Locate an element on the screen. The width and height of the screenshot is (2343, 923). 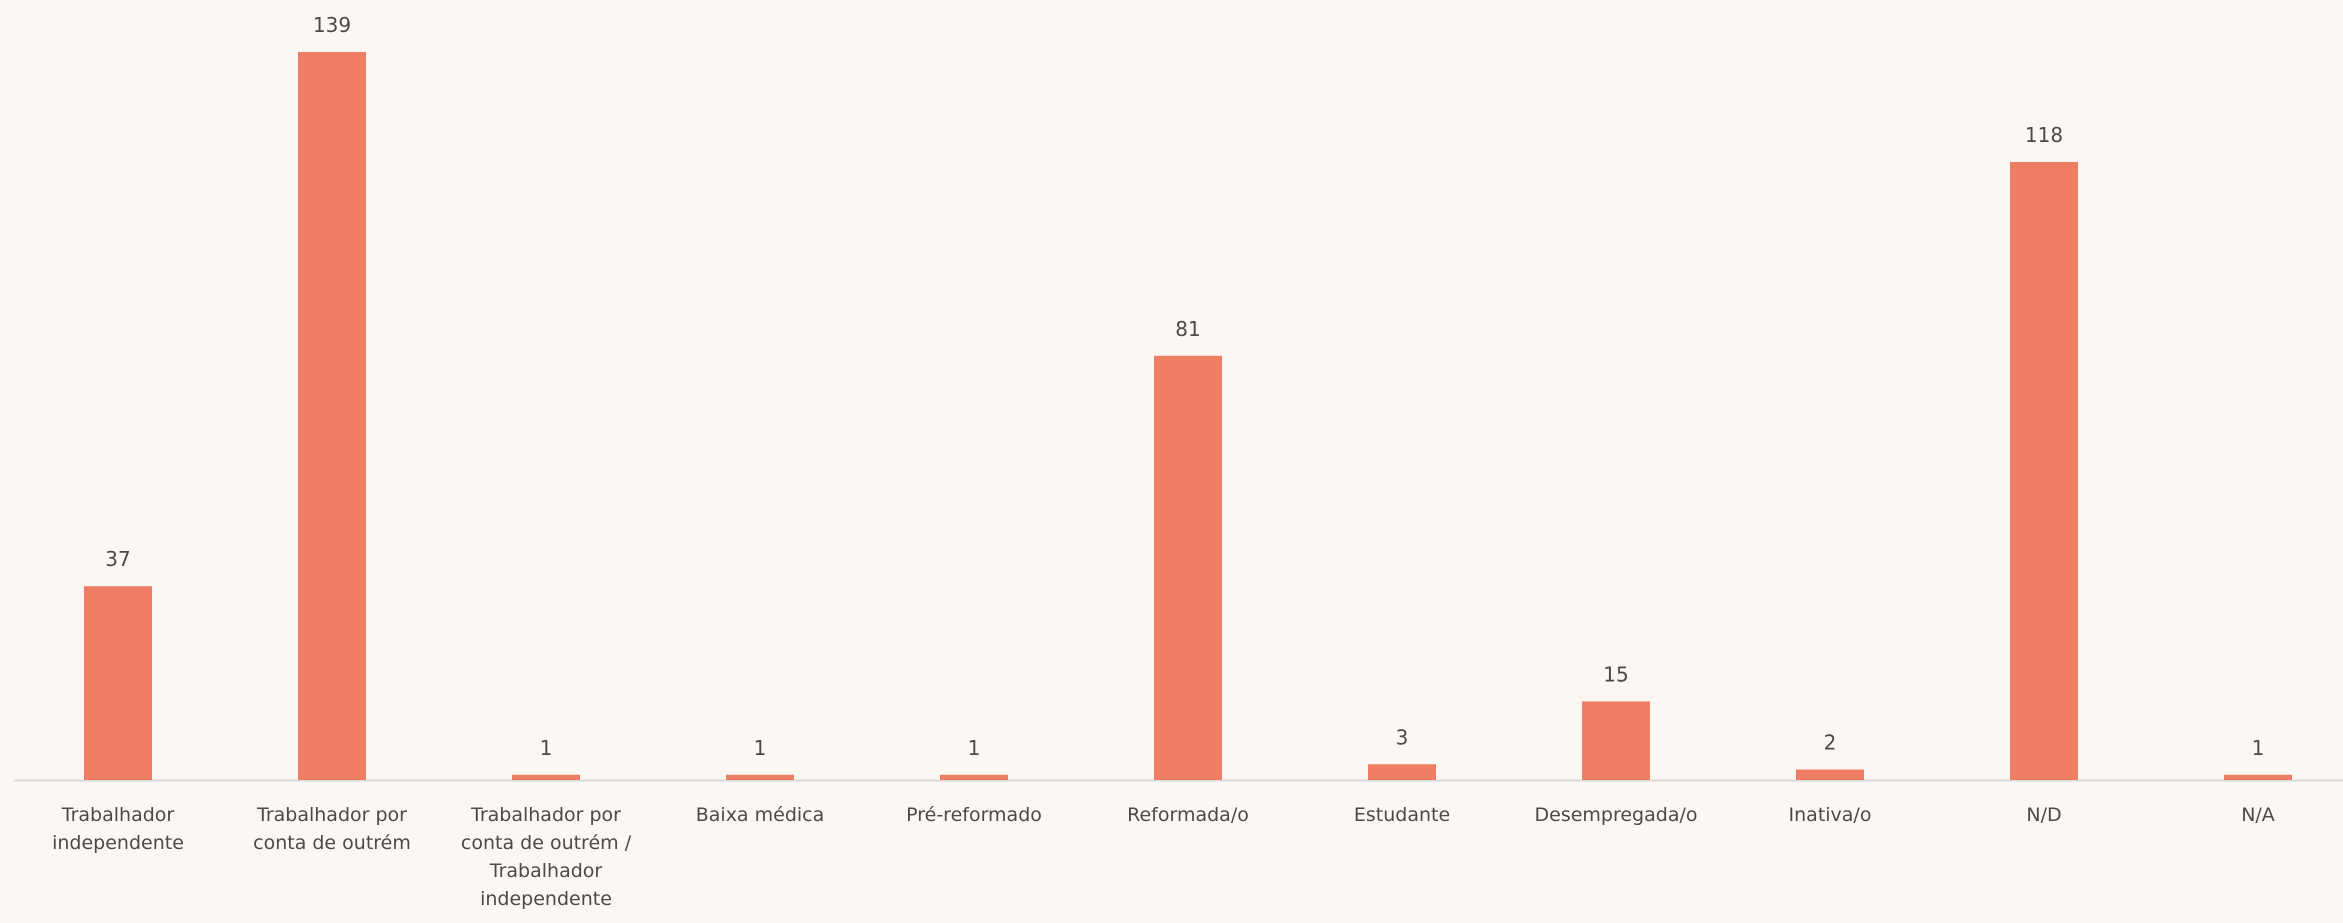
tick-label-line: Inativa/o is located at coordinates (1830, 815).